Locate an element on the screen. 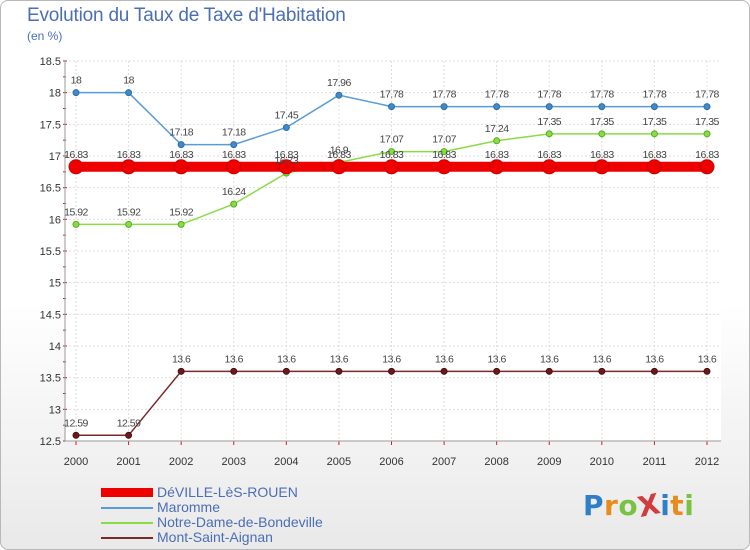 The image size is (750, 550). y-tick-label: 18.5 is located at coordinates (50, 62).